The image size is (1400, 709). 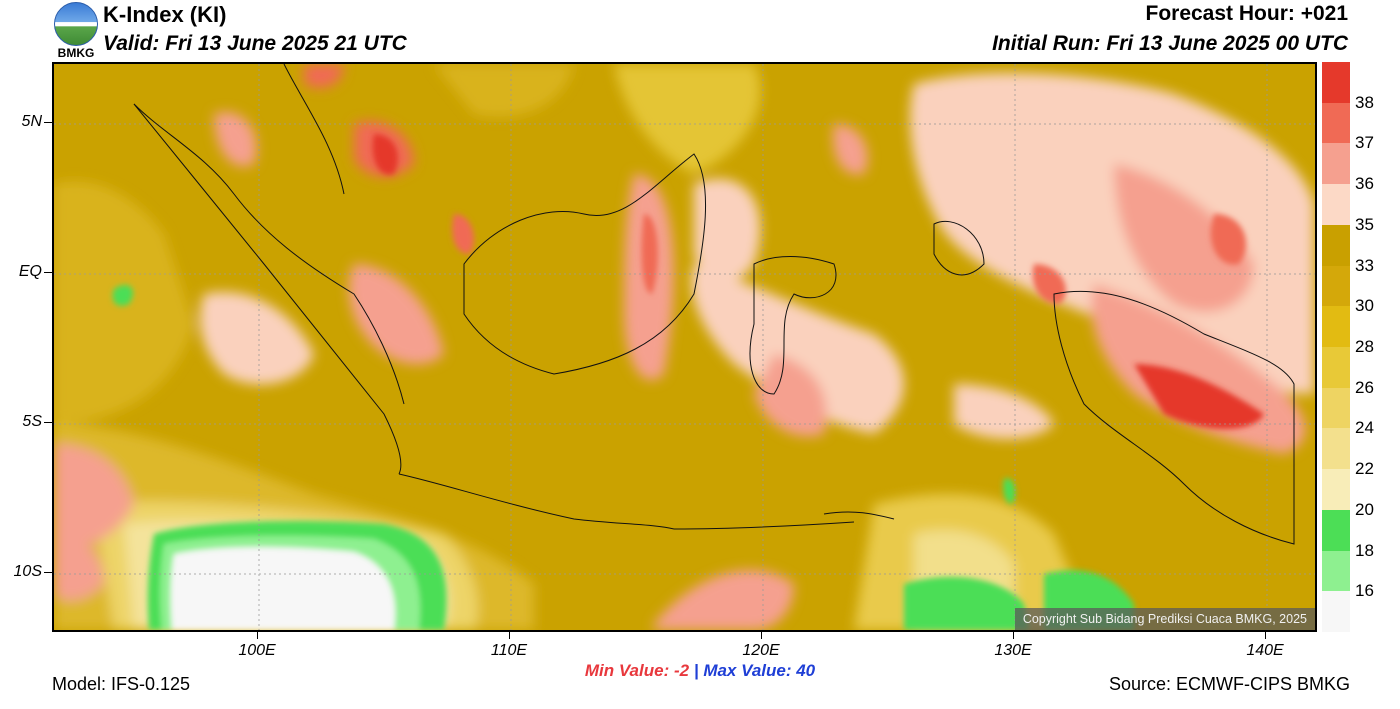 What do you see at coordinates (1364, 224) in the screenshot?
I see `colorbar-label: 35` at bounding box center [1364, 224].